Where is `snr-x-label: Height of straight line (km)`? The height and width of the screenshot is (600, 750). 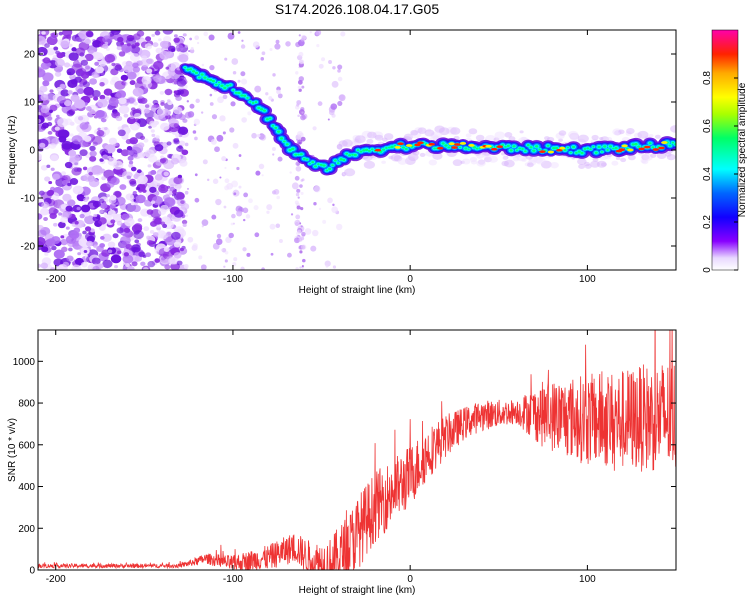 snr-x-label: Height of straight line (km) is located at coordinates (357, 590).